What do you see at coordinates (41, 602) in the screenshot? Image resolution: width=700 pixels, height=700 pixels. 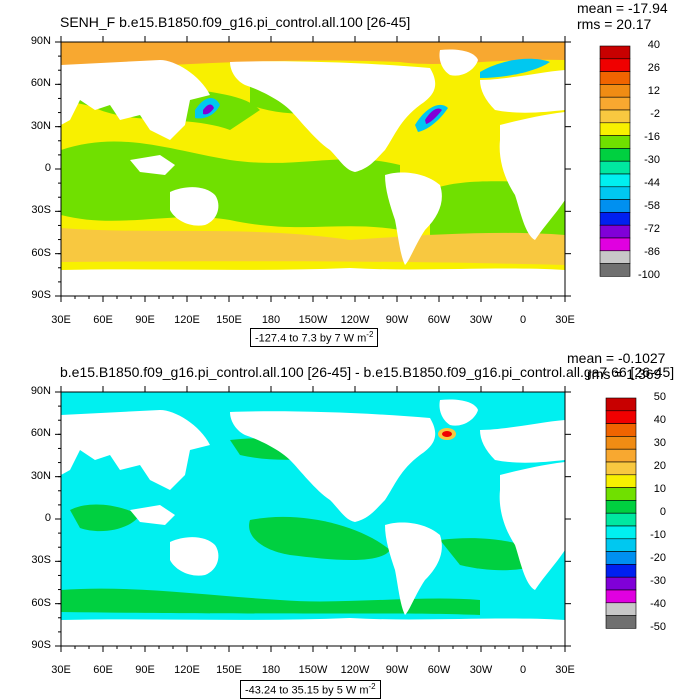 I see `lat-label: 60S` at bounding box center [41, 602].